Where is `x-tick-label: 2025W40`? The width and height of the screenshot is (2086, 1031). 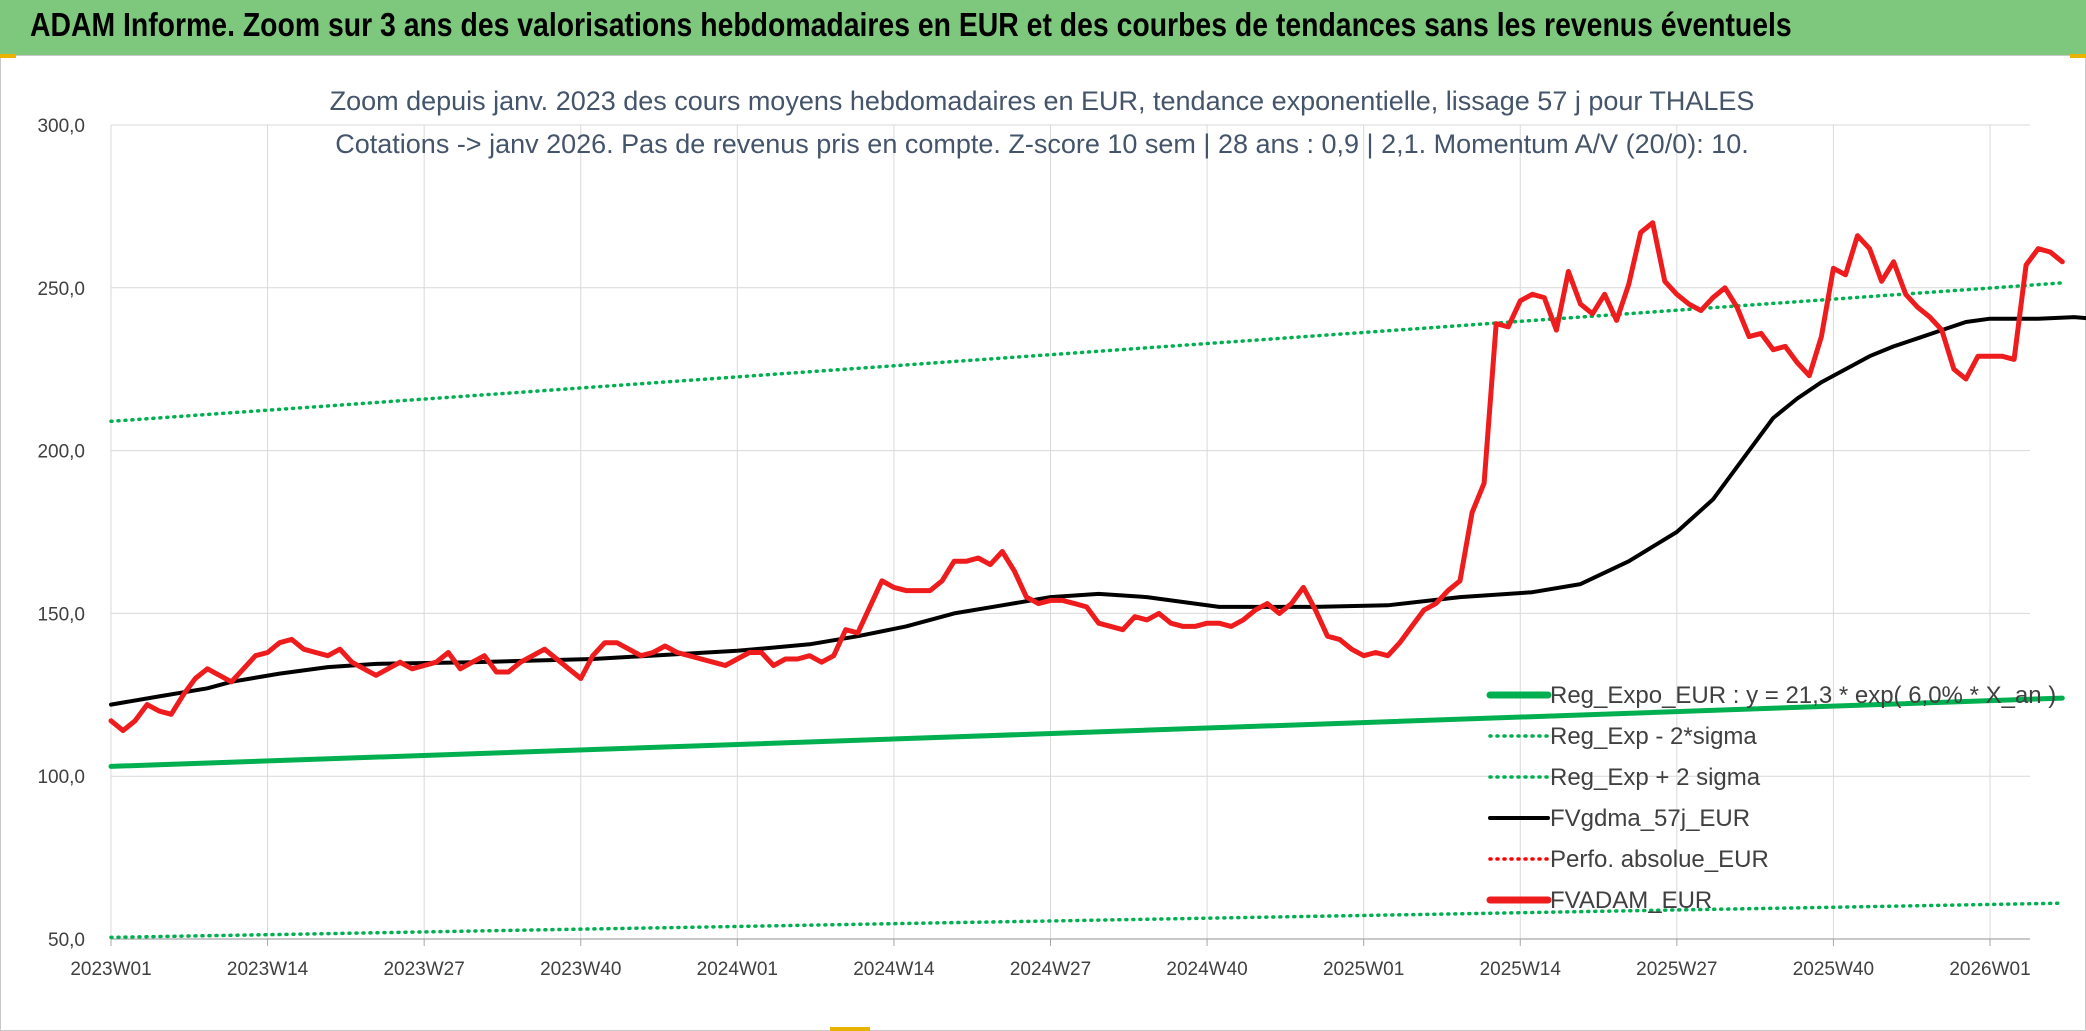 x-tick-label: 2025W40 is located at coordinates (1833, 969).